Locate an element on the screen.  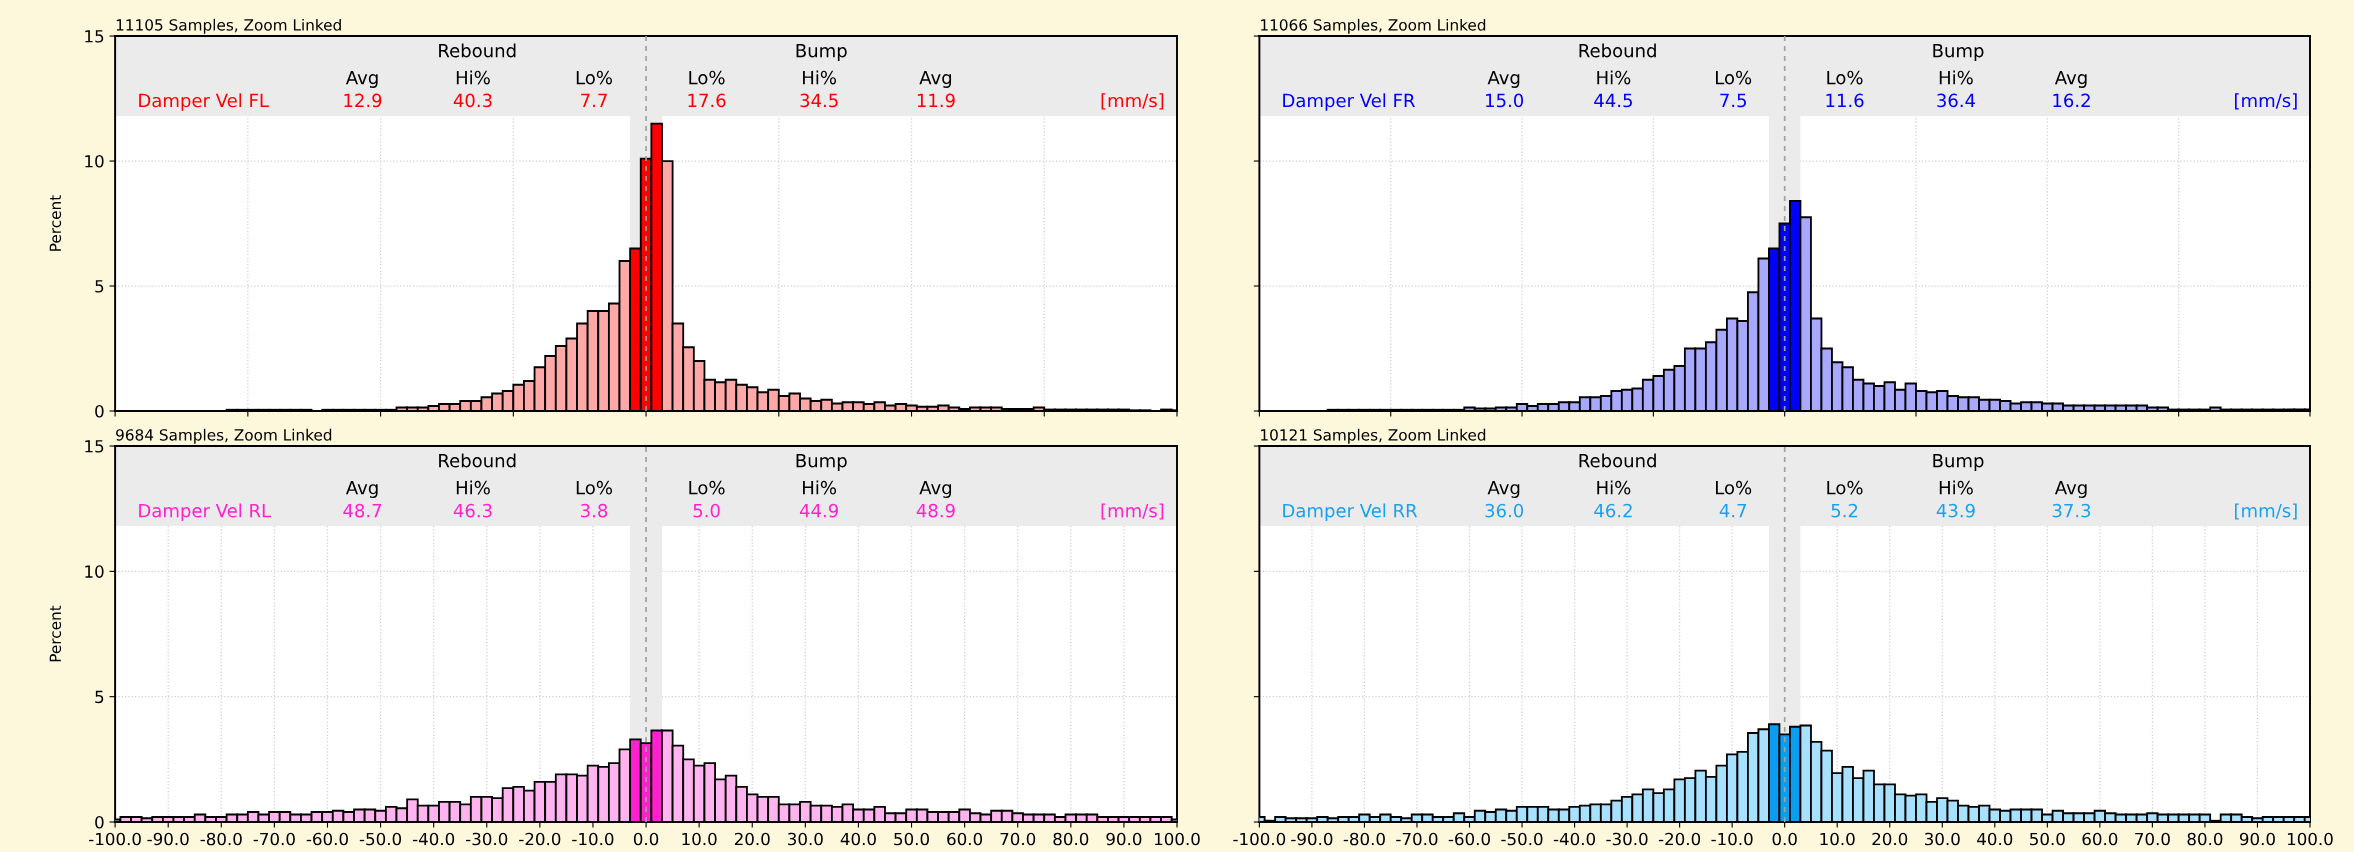
annotation: 48.9 is located at coordinates (935, 510).